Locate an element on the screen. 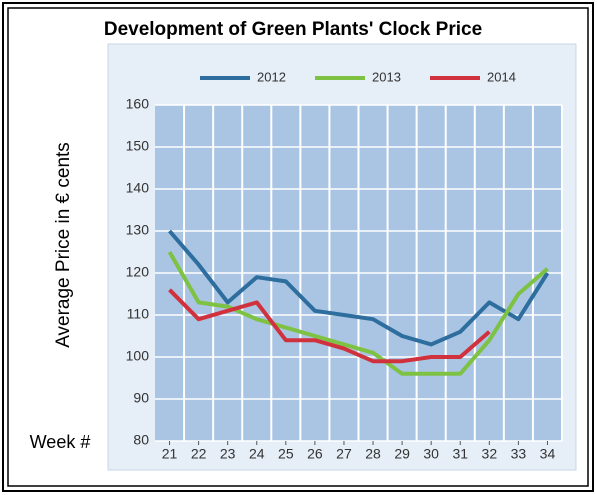 The width and height of the screenshot is (597, 495). x-tick-label: 29 is located at coordinates (402, 454).